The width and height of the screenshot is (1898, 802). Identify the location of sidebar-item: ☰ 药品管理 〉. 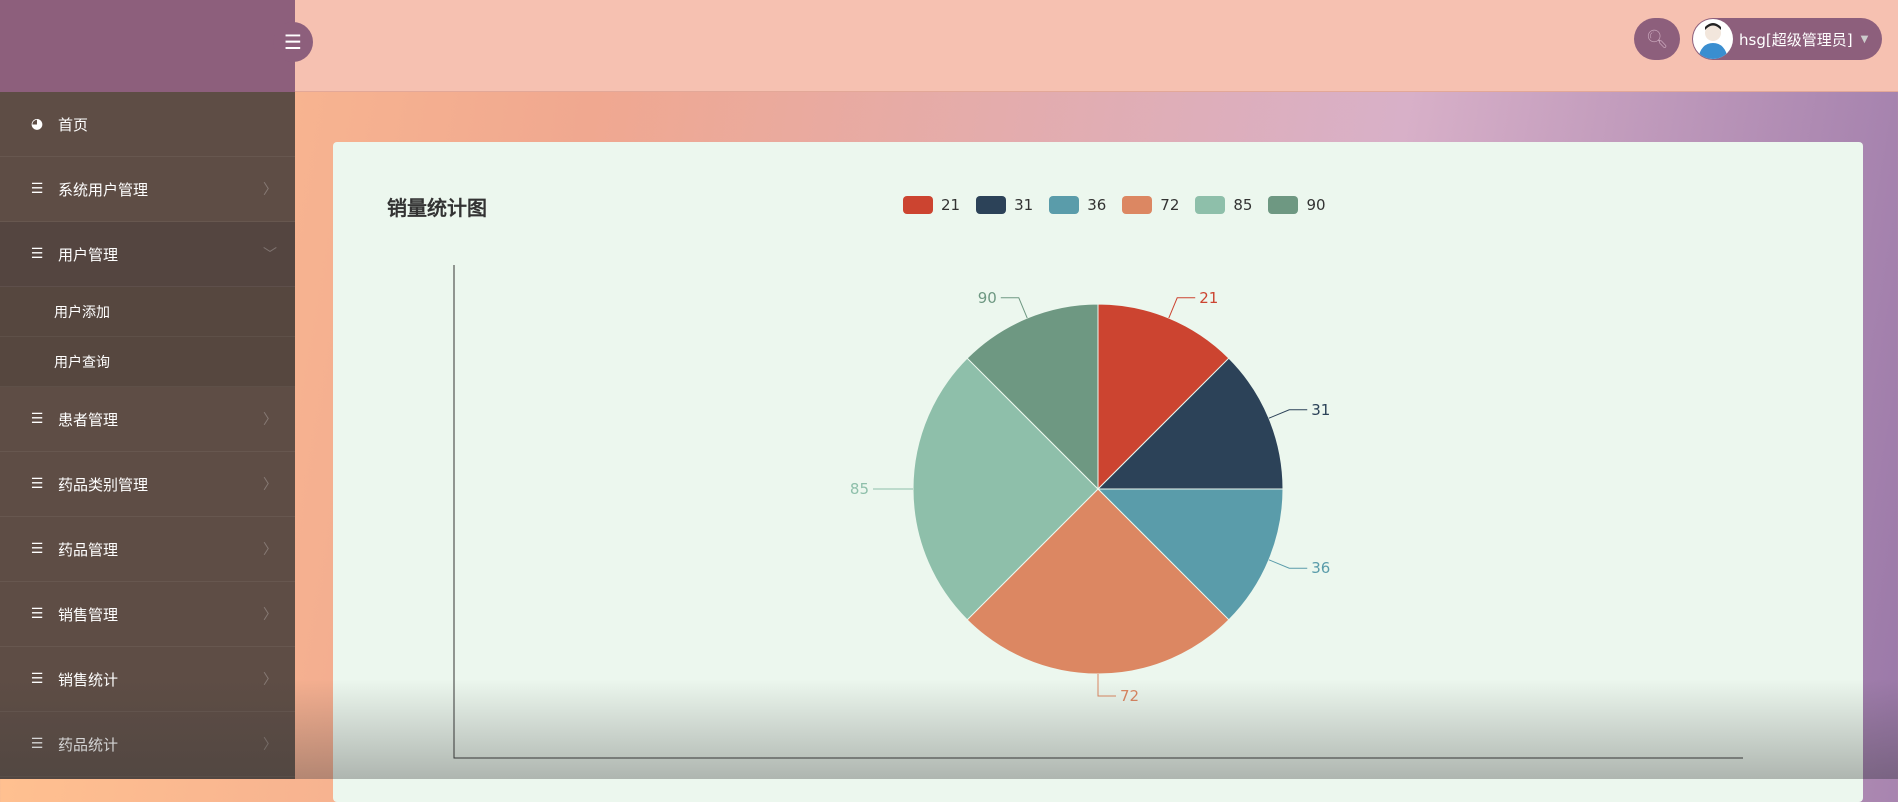
(147, 549).